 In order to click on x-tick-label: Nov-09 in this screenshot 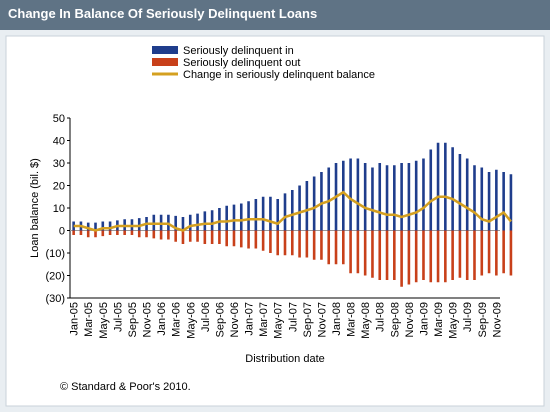, I will do `click(497, 319)`.